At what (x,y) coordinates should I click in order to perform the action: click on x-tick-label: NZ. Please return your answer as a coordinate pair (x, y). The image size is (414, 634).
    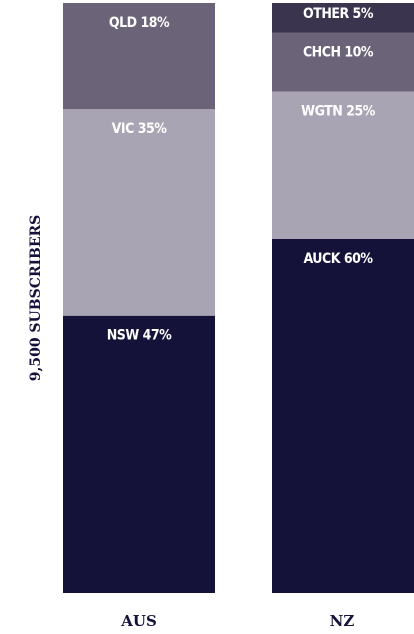
    Looking at the image, I should click on (342, 621).